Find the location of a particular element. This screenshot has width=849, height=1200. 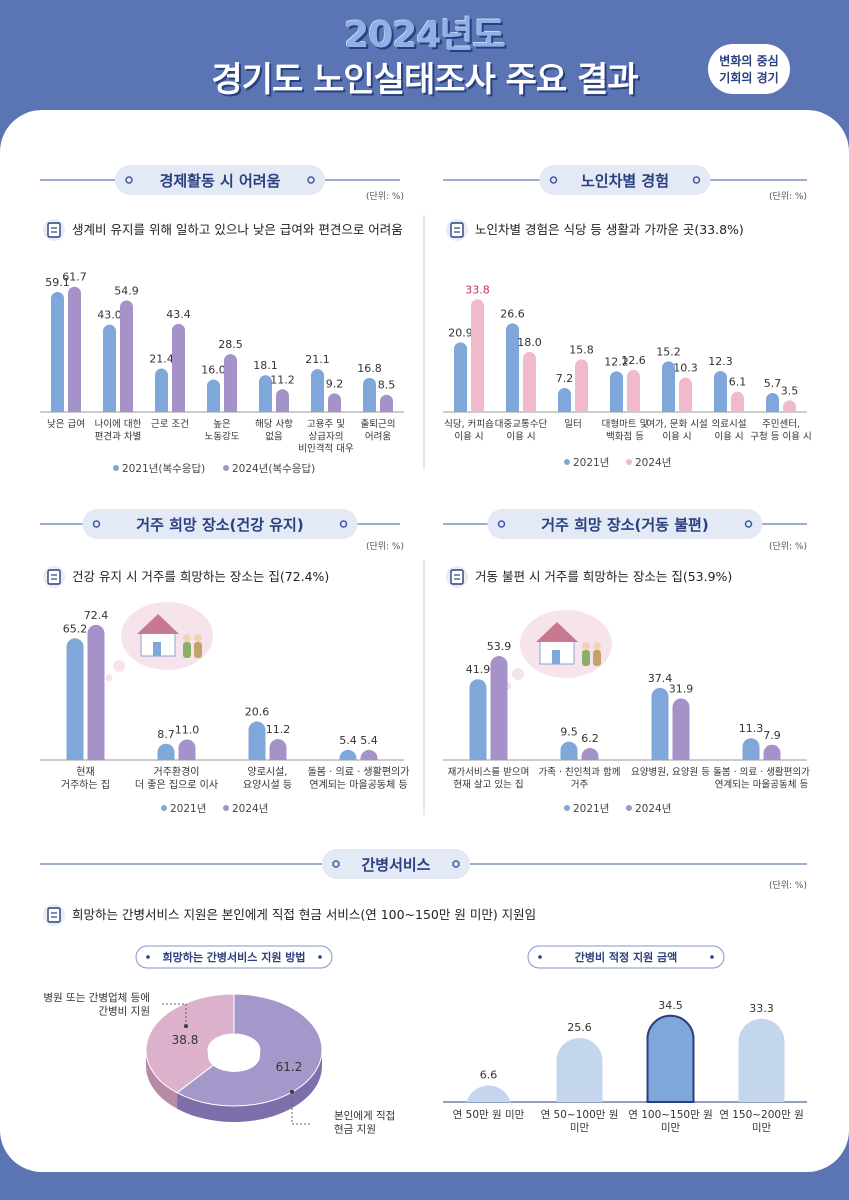

data-label: 18.1 is located at coordinates (265, 365).